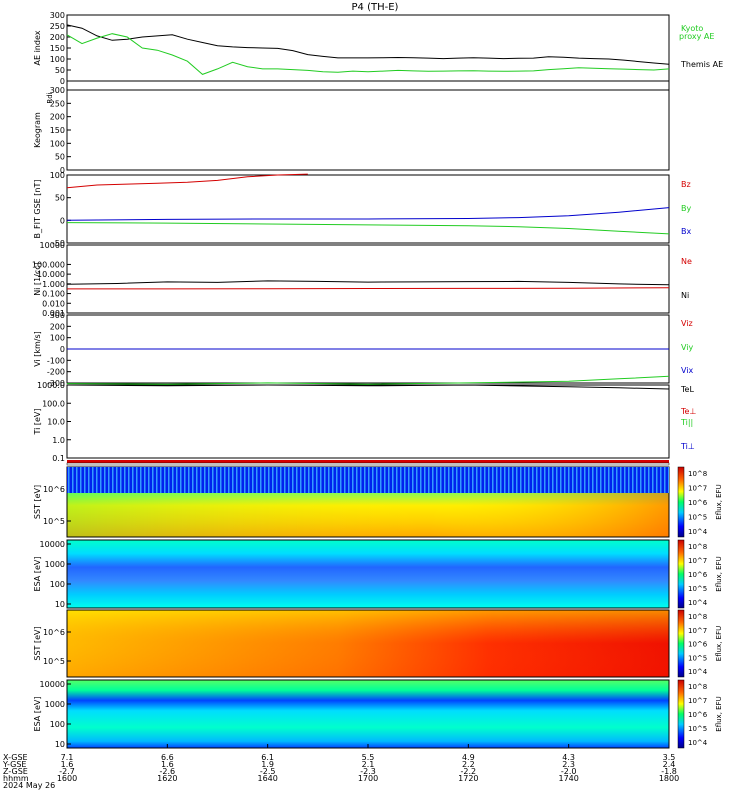 This screenshot has height=800, width=750. Describe the element at coordinates (57, 130) in the screenshot. I see `keogram-ytick-label: 150` at that location.